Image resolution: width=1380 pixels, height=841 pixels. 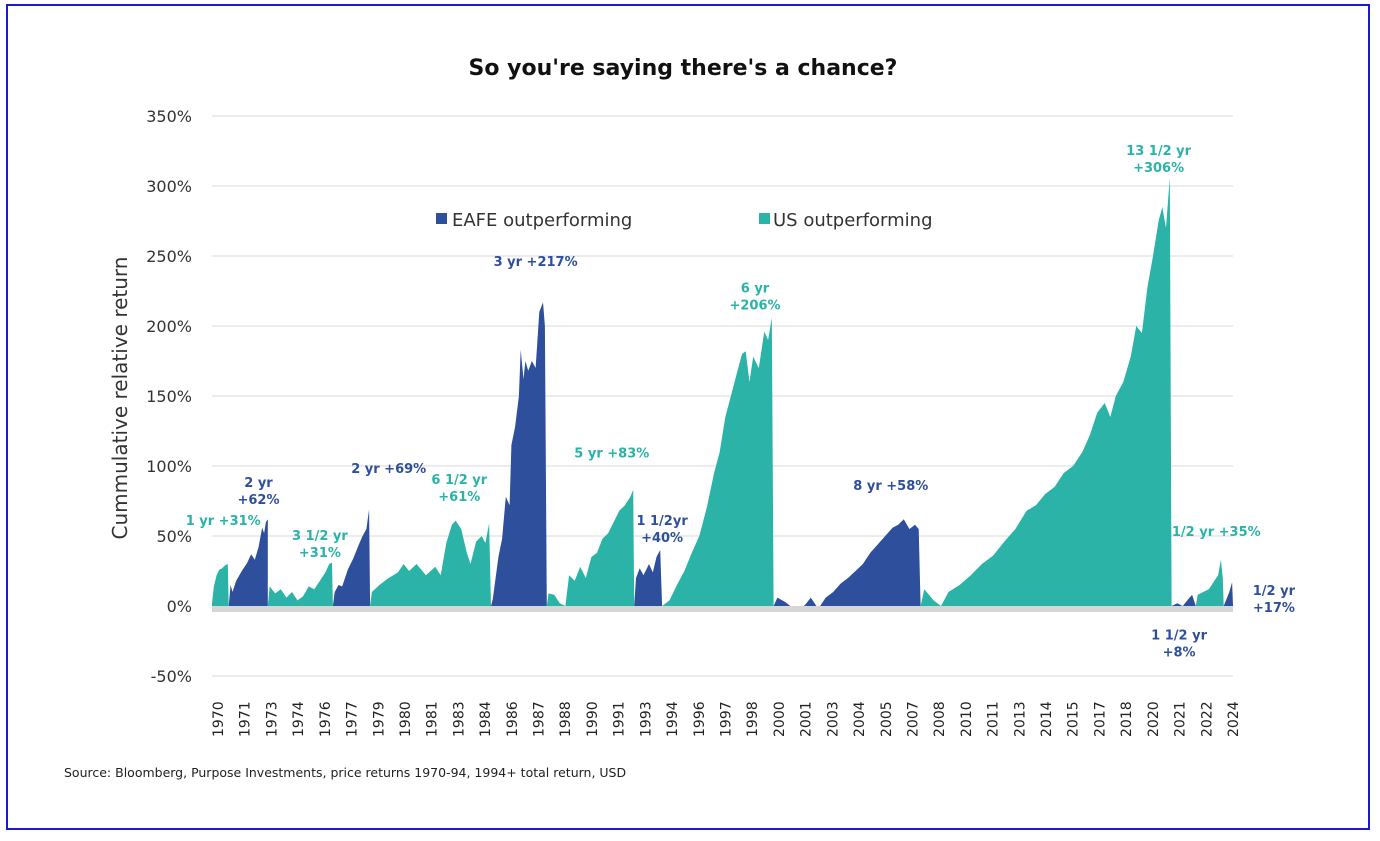 I want to click on legend: EAFE outperforming US outperforming, so click(x=684, y=220).